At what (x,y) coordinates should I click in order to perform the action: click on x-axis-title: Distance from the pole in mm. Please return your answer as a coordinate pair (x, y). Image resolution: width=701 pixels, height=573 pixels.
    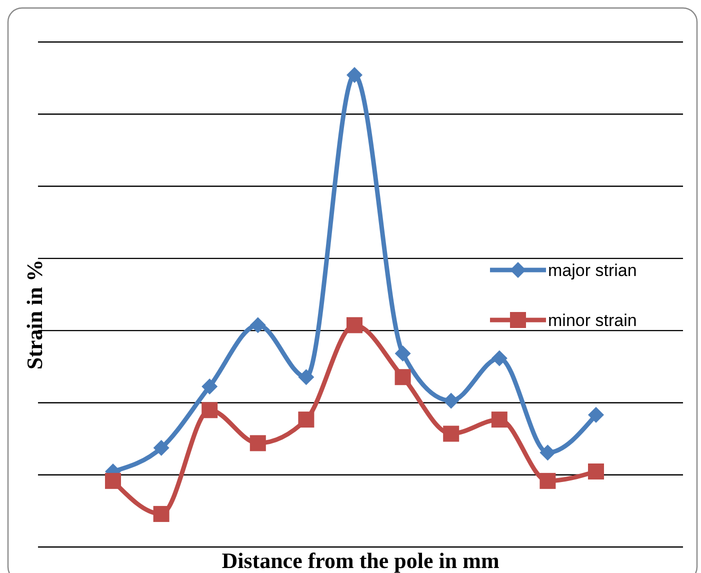
    Looking at the image, I should click on (361, 560).